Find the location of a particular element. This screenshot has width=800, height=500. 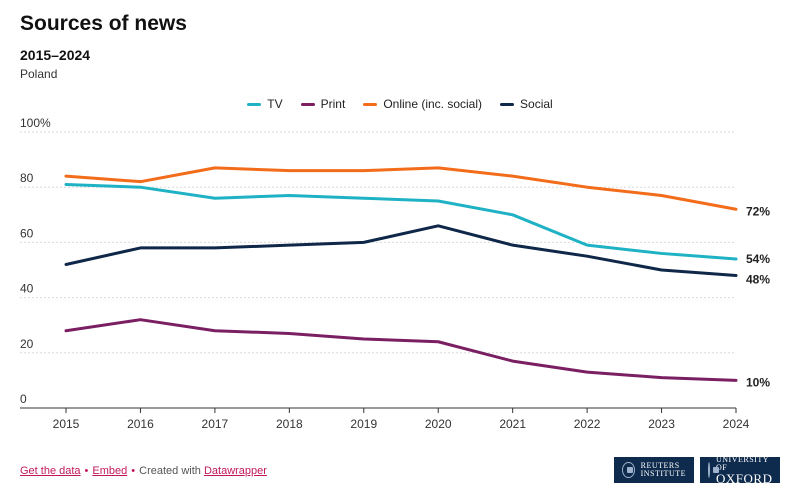

legend-item-online: Online (inc. social) is located at coordinates (422, 104).